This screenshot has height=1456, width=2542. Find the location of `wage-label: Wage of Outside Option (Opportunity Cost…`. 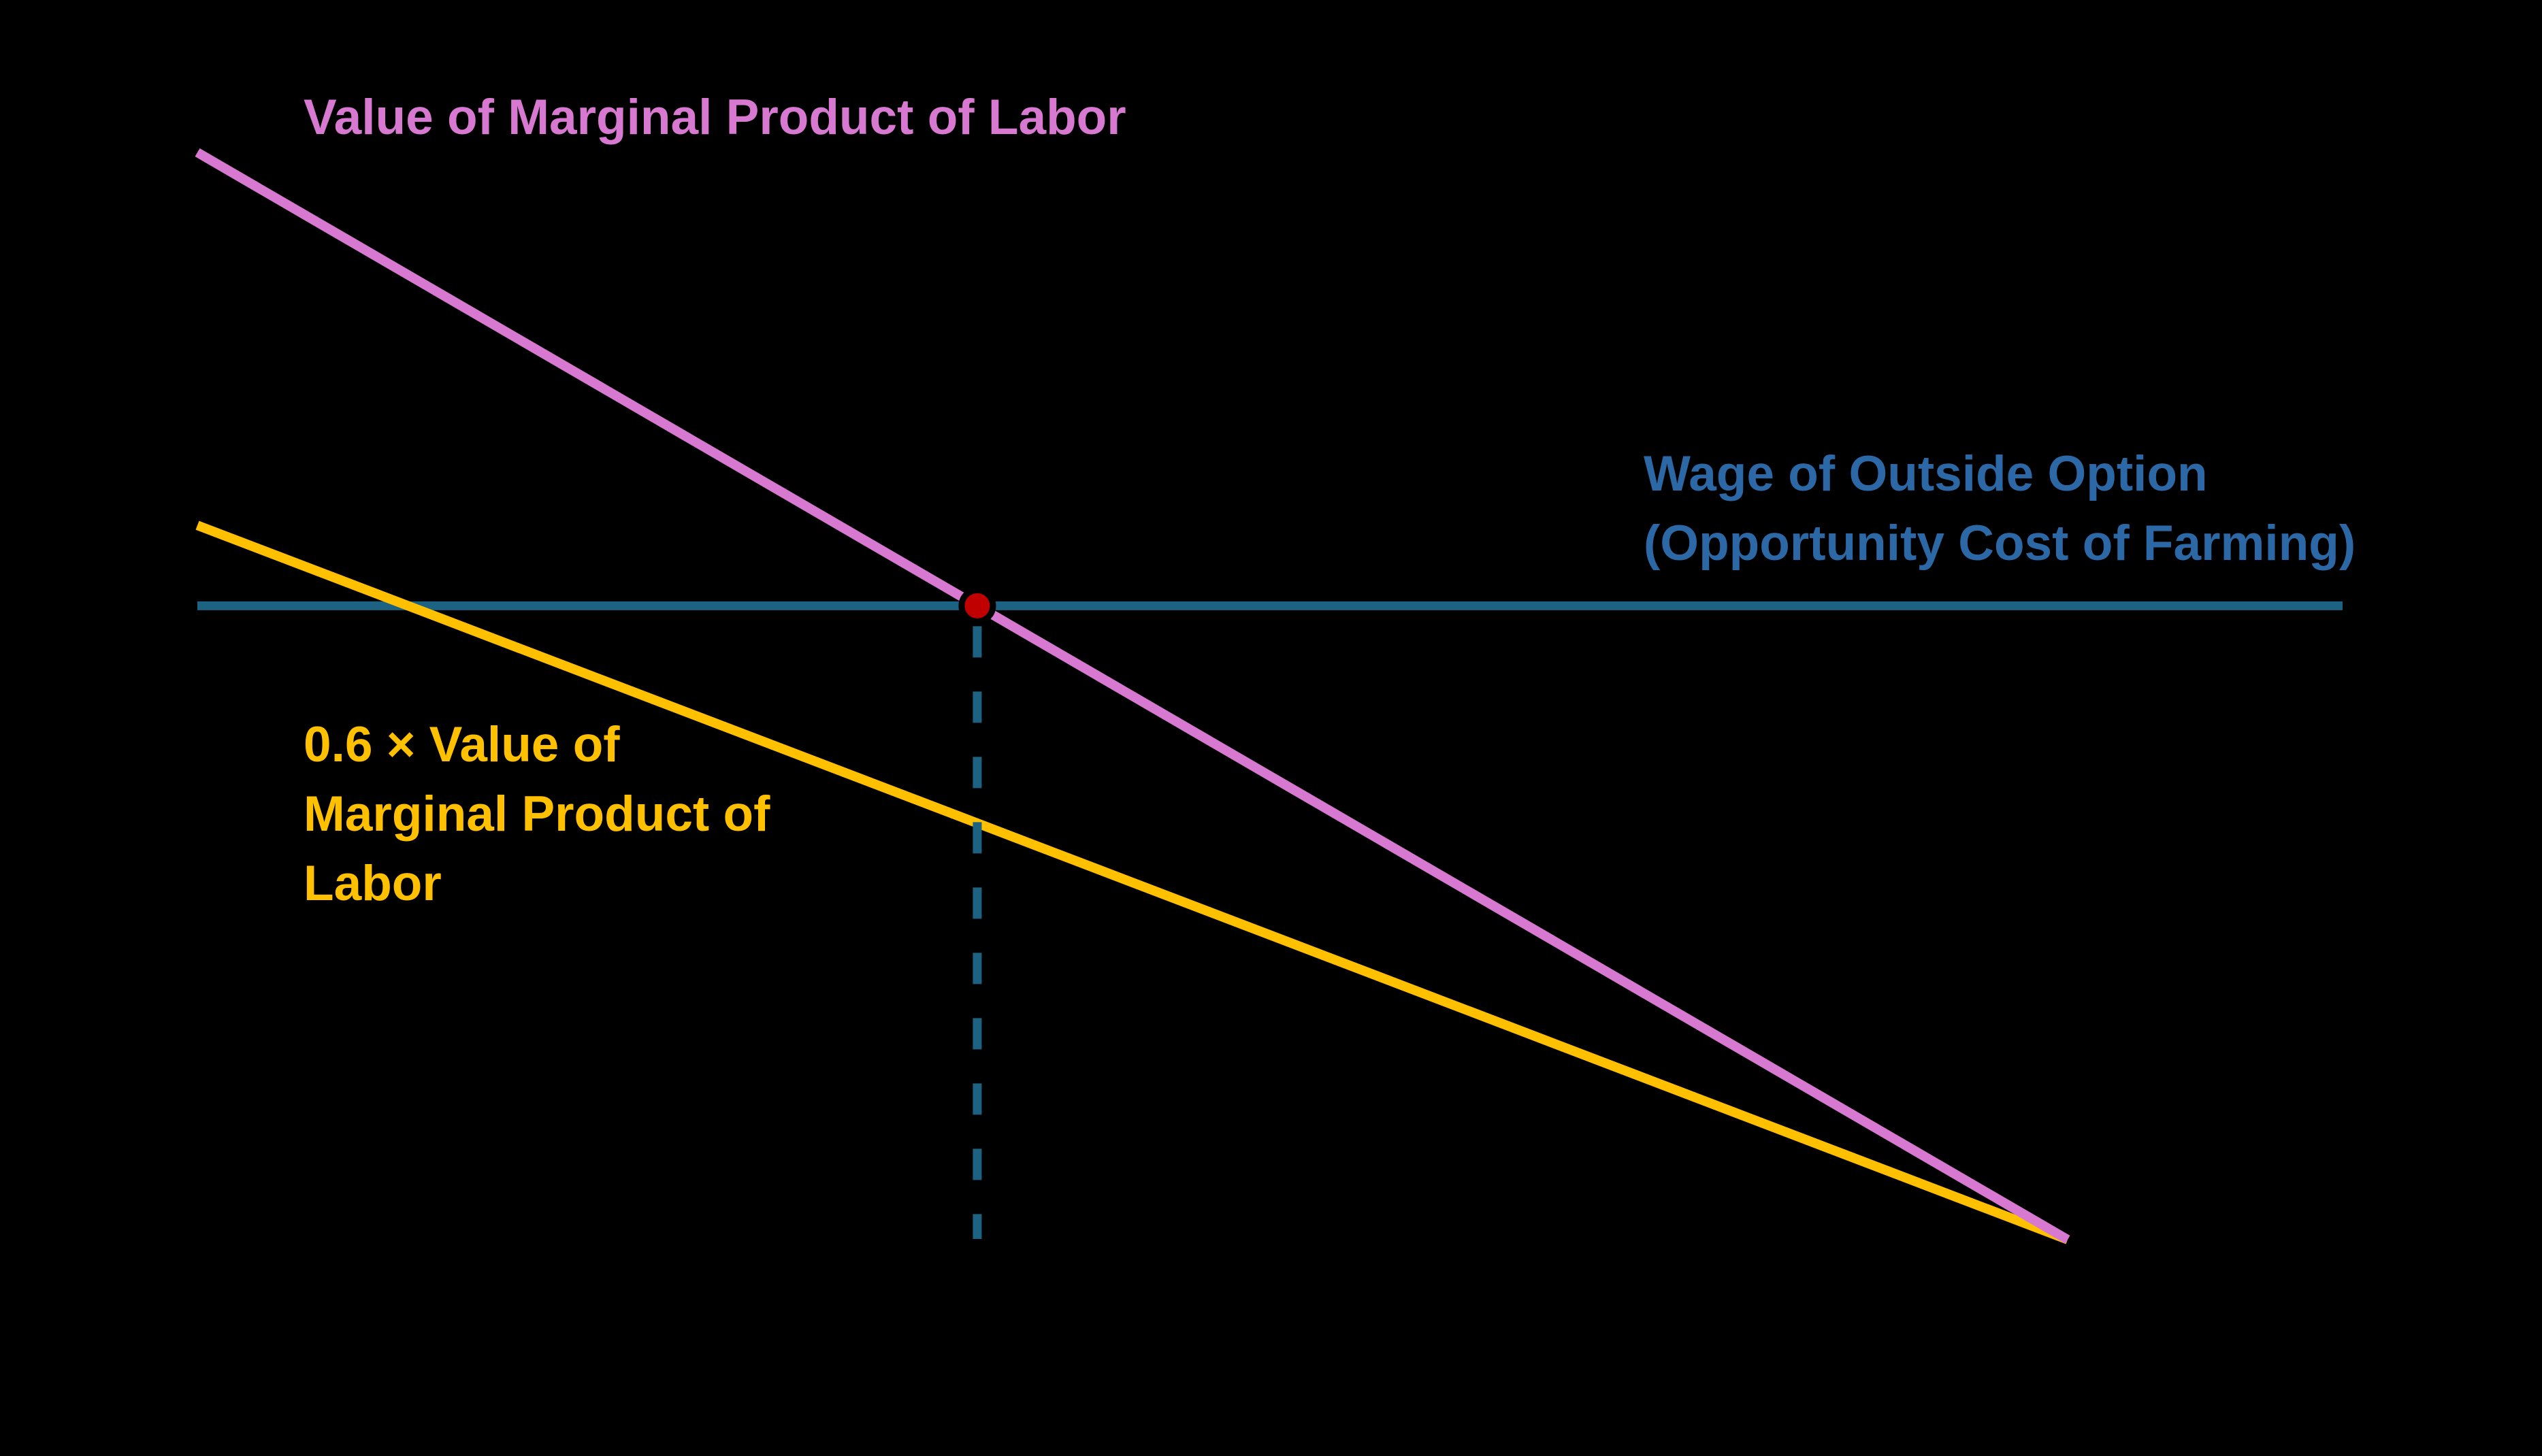

wage-label: Wage of Outside Option (Opportunity Cost… is located at coordinates (2000, 509).